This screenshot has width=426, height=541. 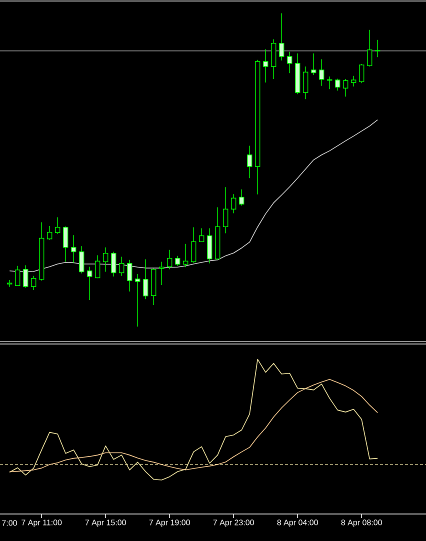 I want to click on x-tick-label: 7 Apr 15:00, so click(x=105, y=523).